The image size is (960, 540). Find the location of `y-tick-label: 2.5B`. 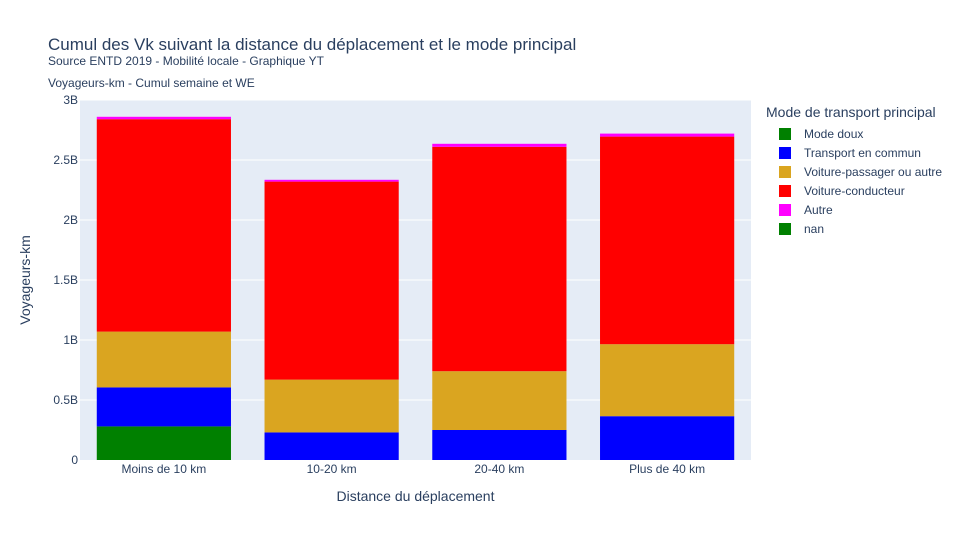

y-tick-label: 2.5B is located at coordinates (65, 160).